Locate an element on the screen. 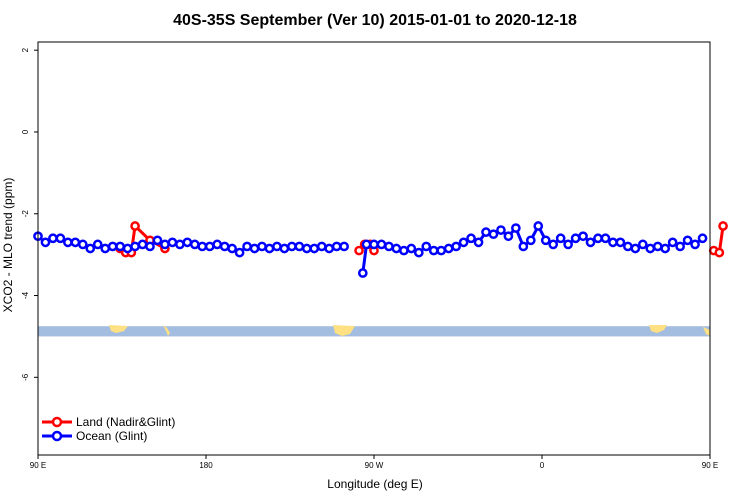 This screenshot has width=750, height=500. legend-label-land: Land (Nadir&Glint) is located at coordinates (125, 422).